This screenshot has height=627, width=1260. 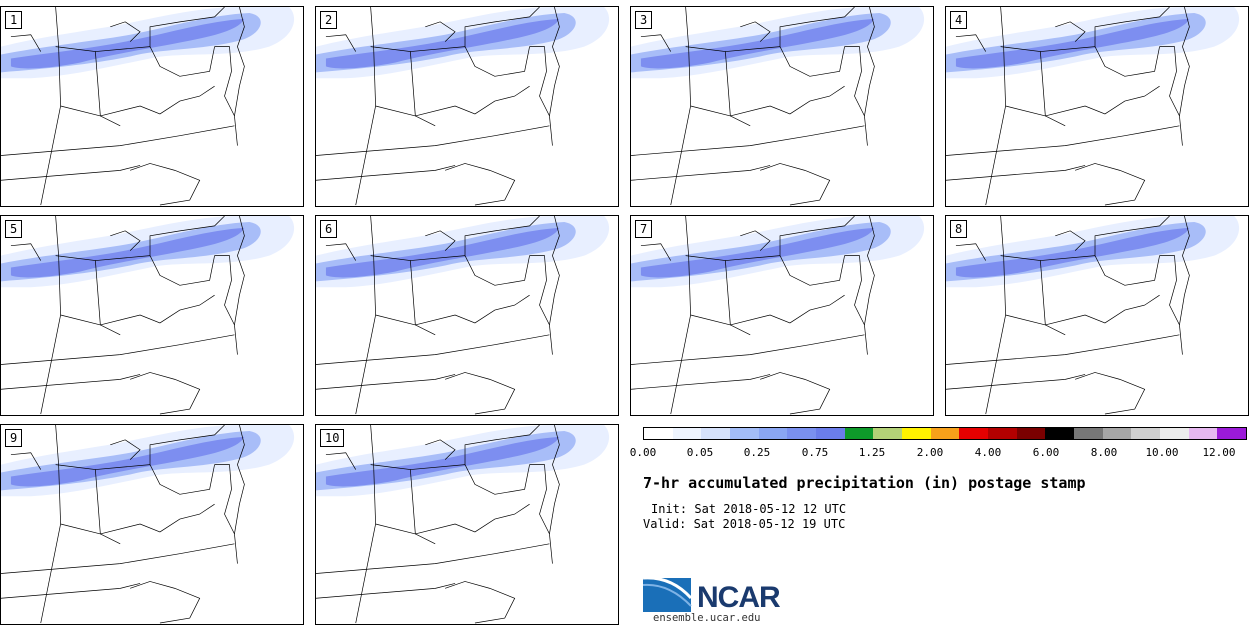 I want to click on stamp-panel: 6, so click(x=467, y=315).